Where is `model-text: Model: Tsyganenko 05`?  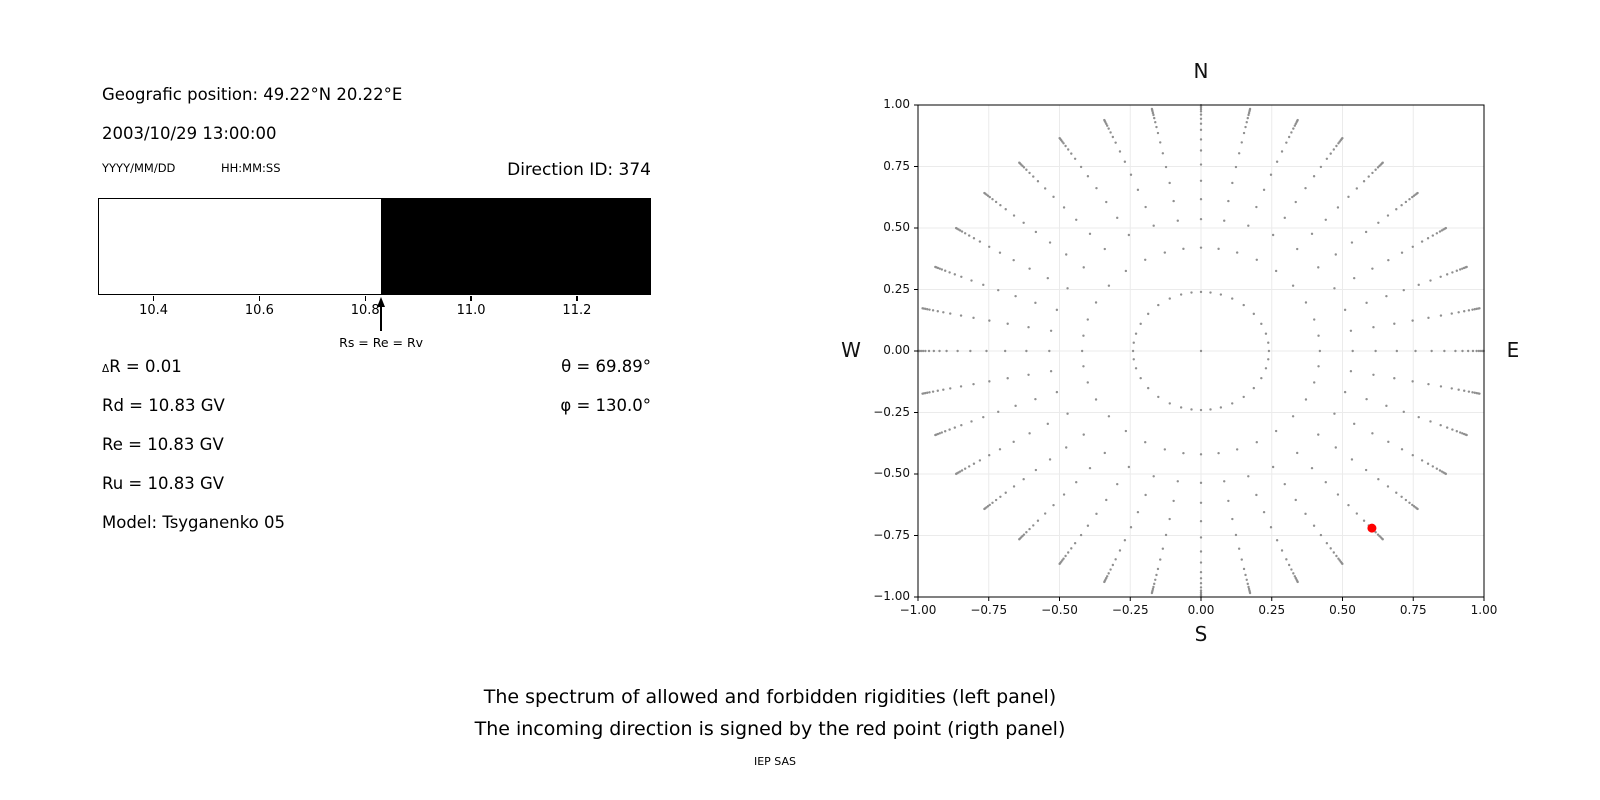
model-text: Model: Tsyganenko 05 is located at coordinates (194, 522).